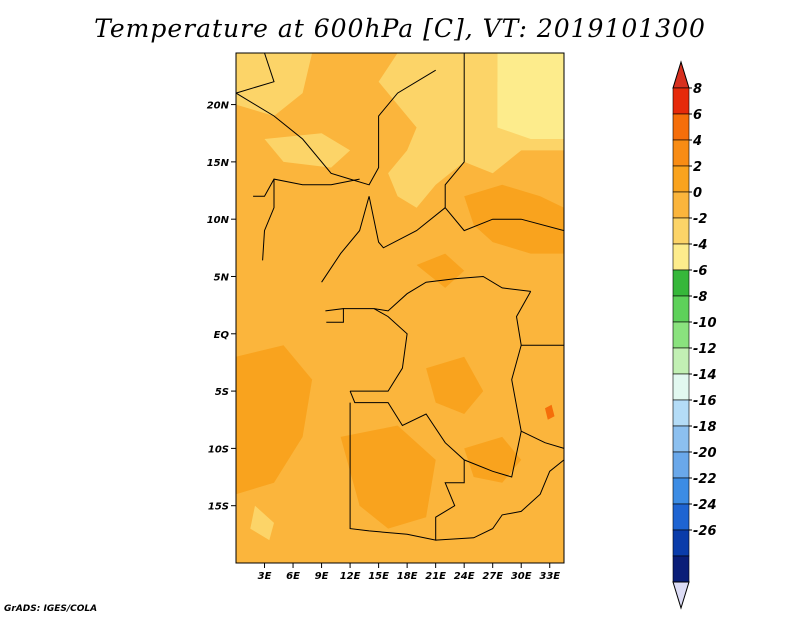 The height and width of the screenshot is (618, 800). What do you see at coordinates (681, 74) in the screenshot?
I see `colorbar-high-arrow` at bounding box center [681, 74].